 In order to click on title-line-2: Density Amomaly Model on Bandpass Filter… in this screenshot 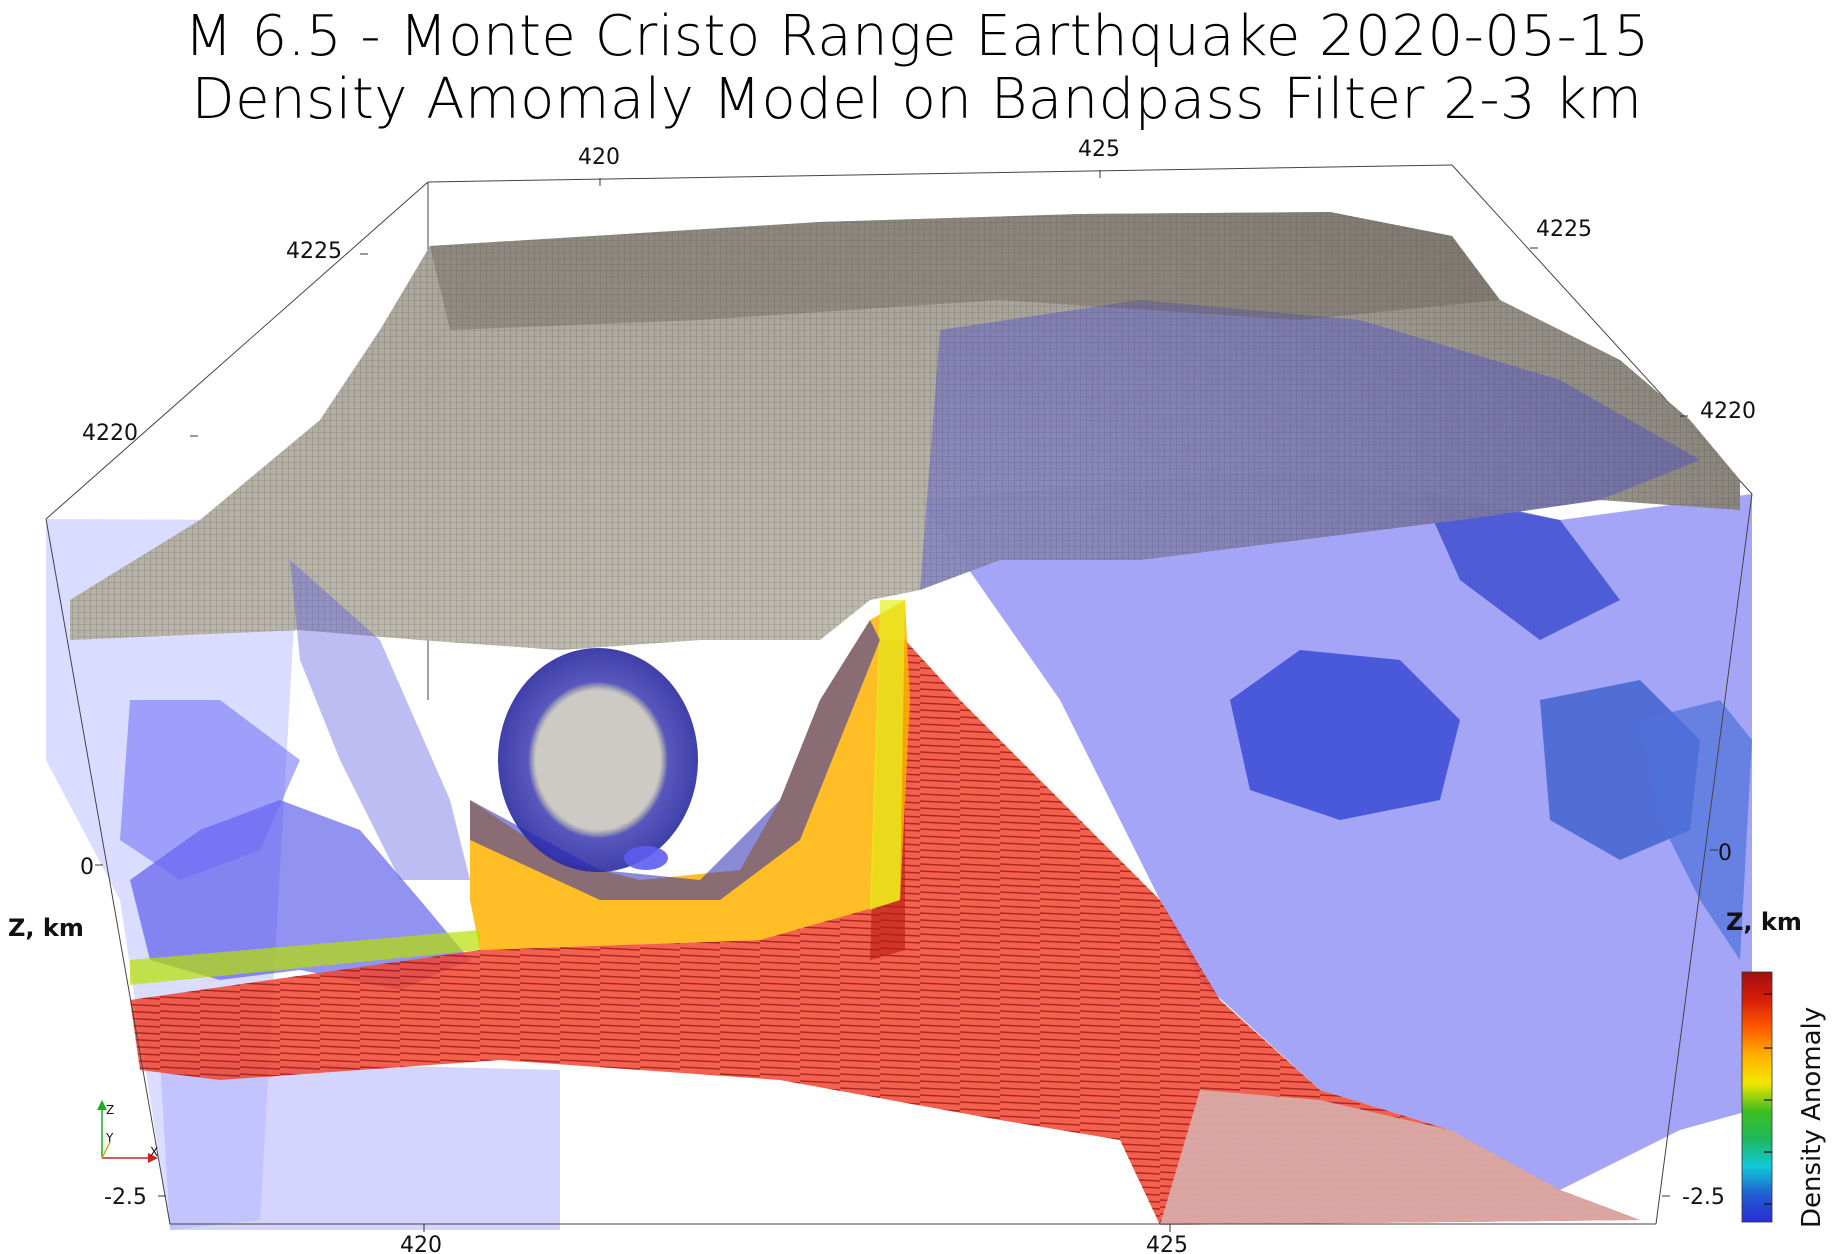, I will do `click(917, 99)`.